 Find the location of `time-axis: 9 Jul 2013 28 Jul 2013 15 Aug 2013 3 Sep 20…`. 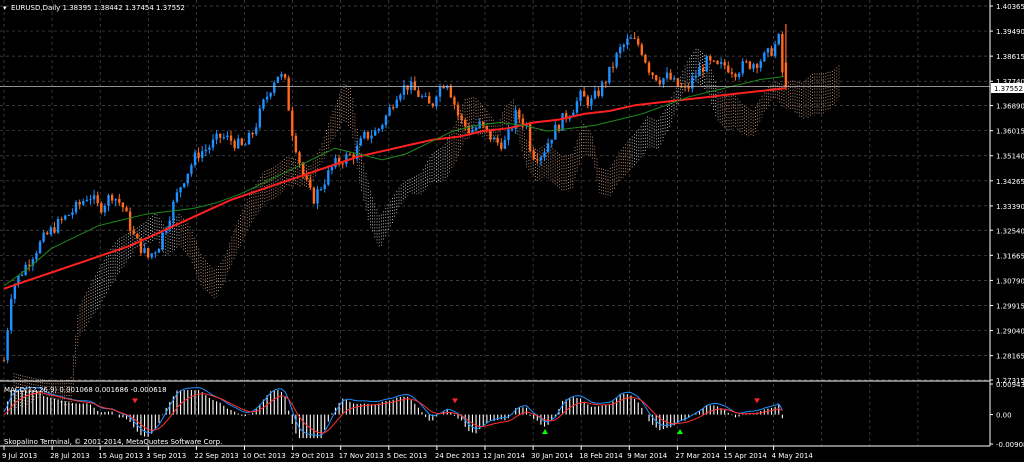

time-axis: 9 Jul 2013 28 Jul 2013 15 Aug 2013 3 Sep 20… is located at coordinates (407, 453).